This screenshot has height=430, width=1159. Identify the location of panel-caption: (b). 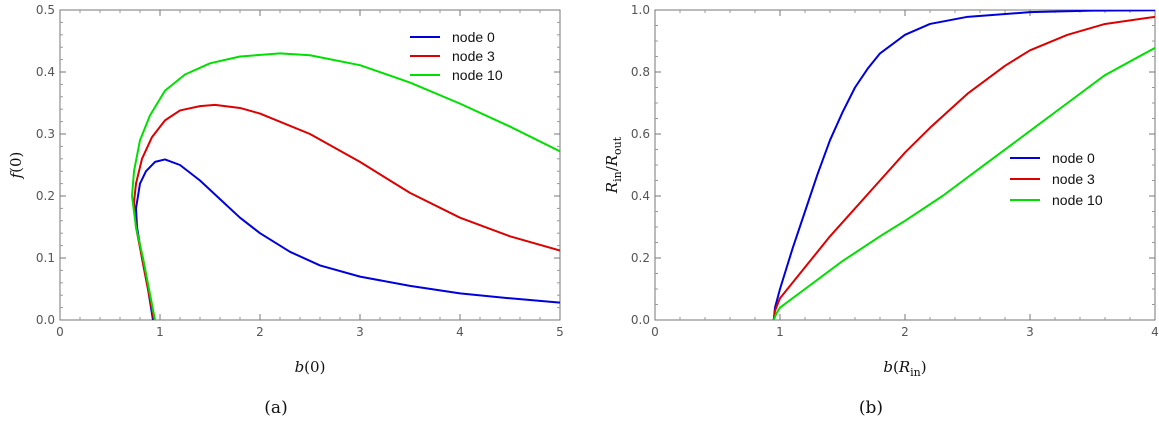
(871, 408).